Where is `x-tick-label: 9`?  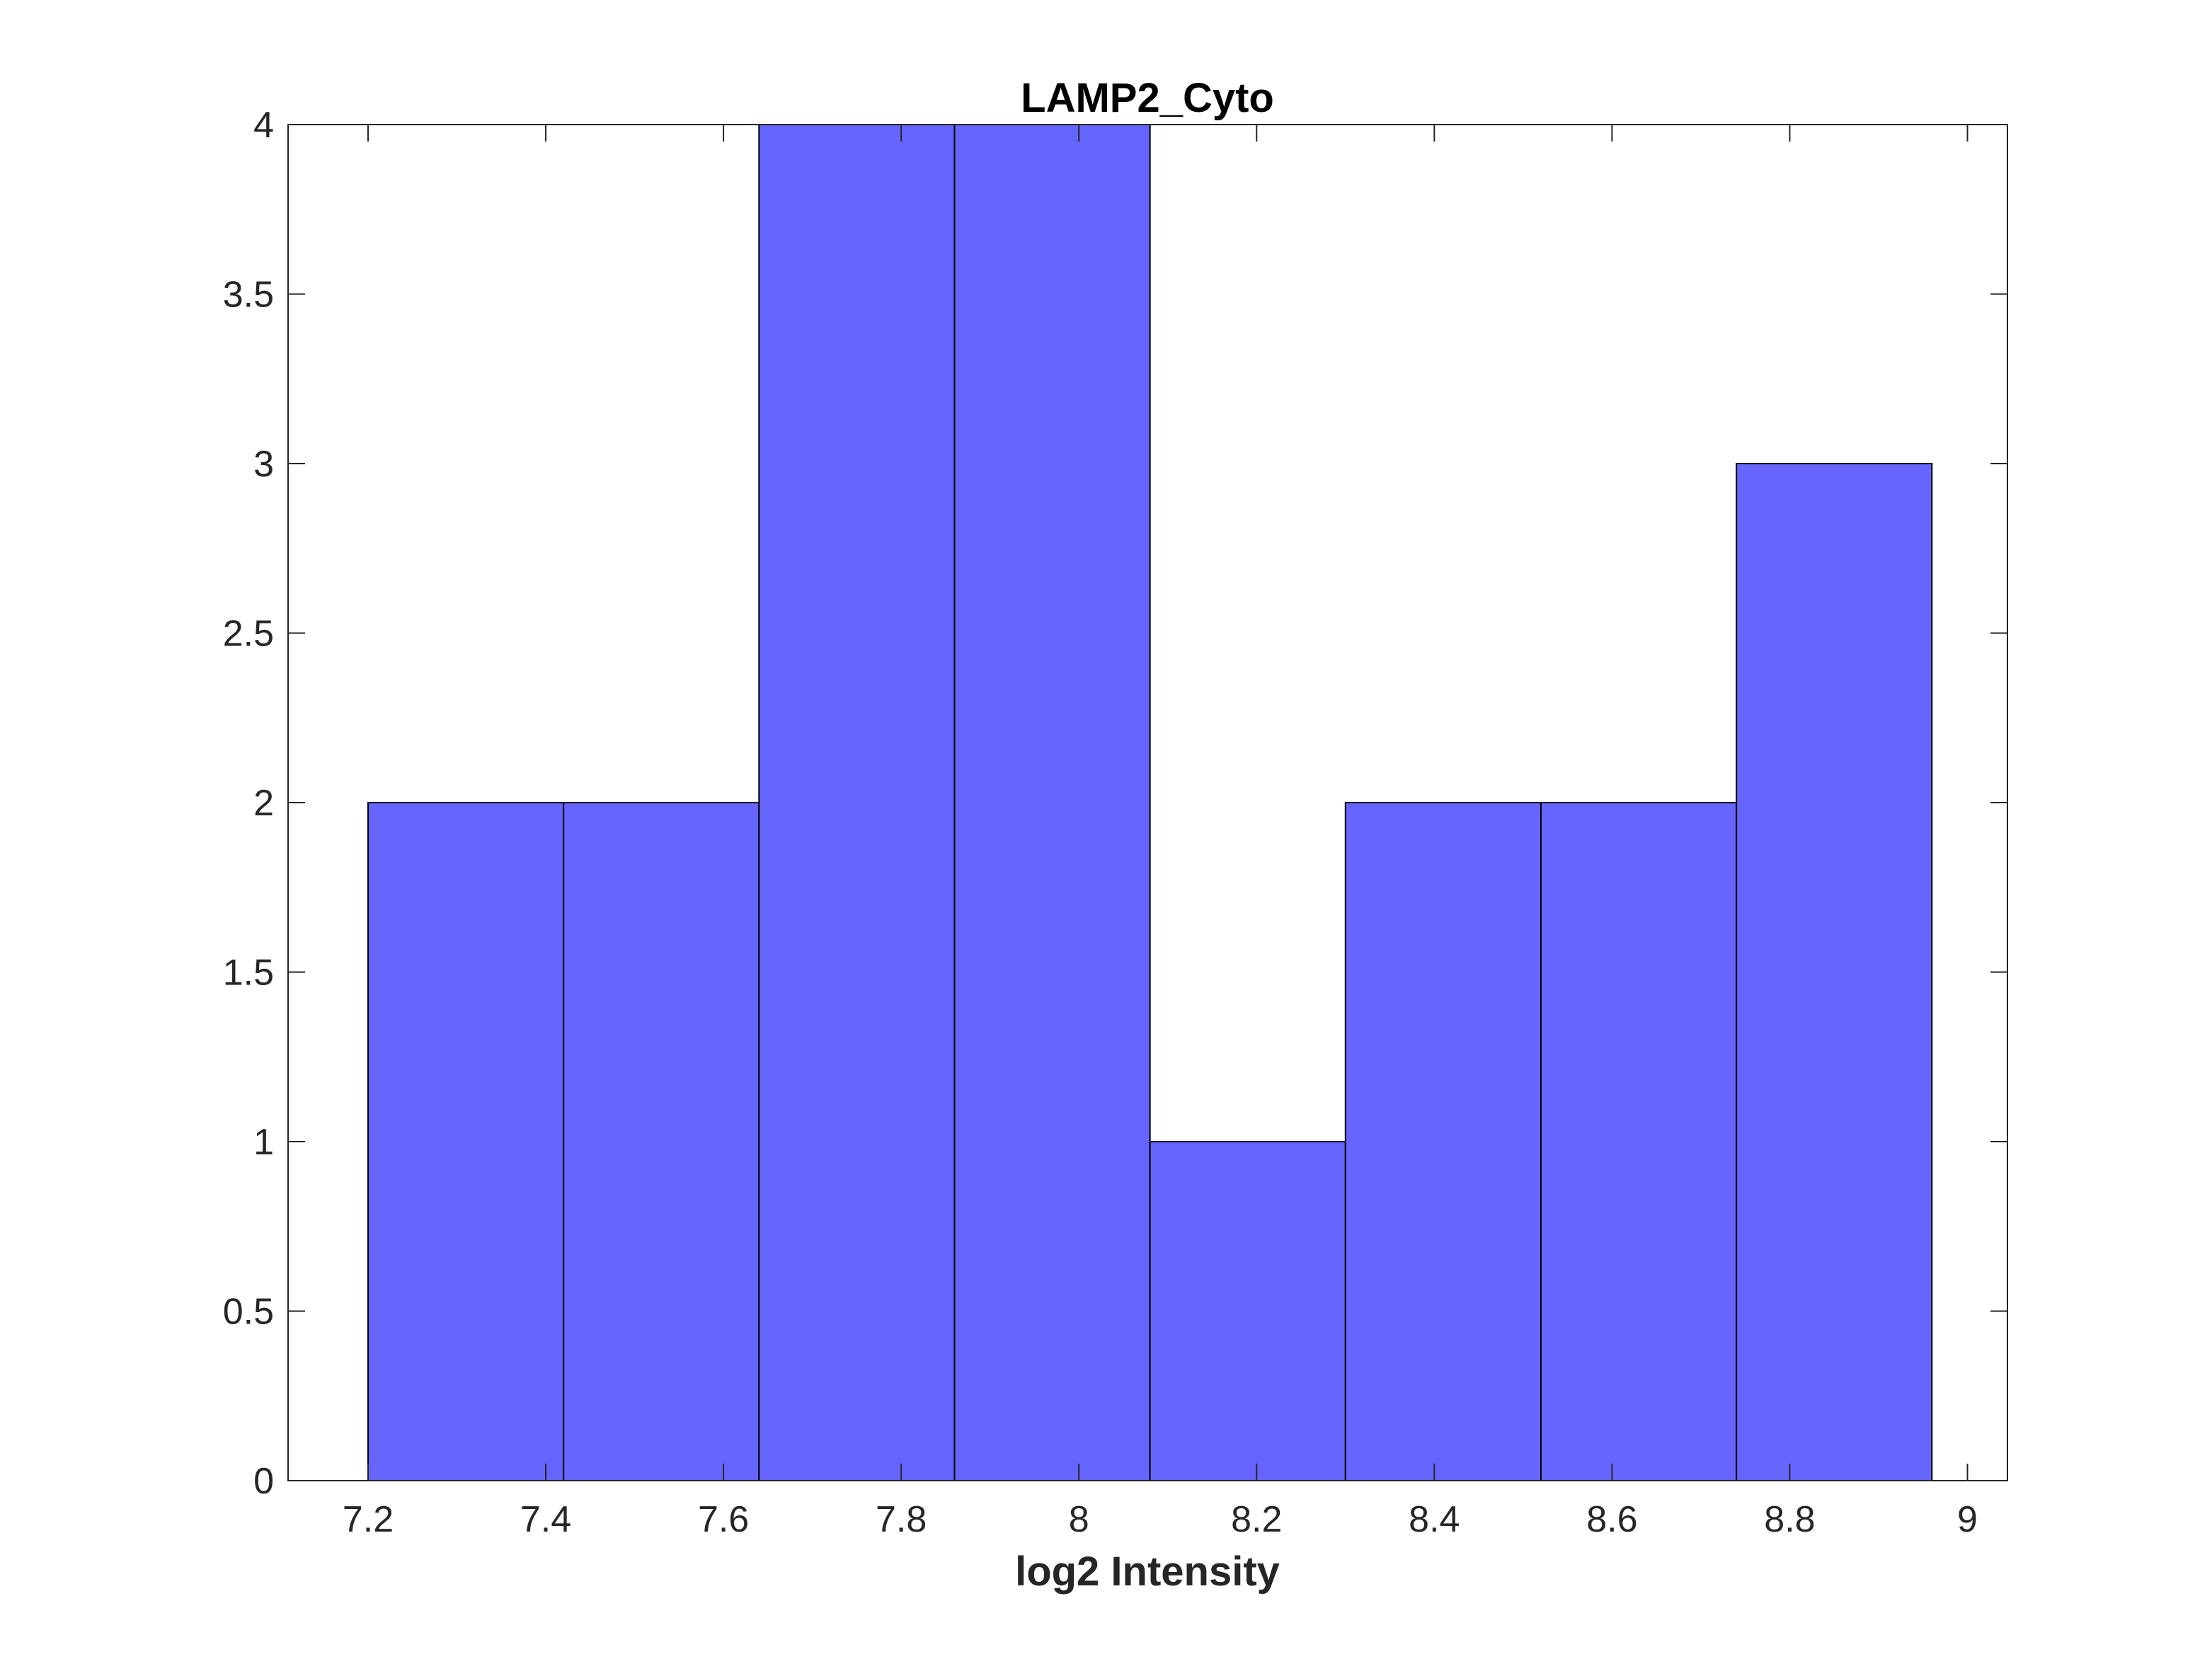
x-tick-label: 9 is located at coordinates (1968, 1519).